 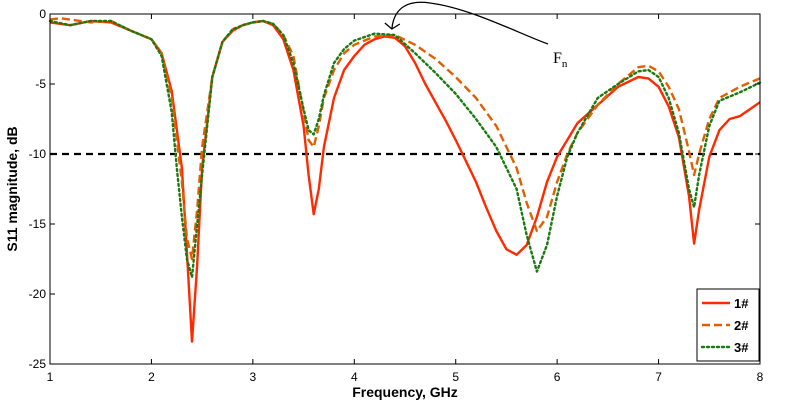 I want to click on x-tick-label: 1, so click(x=50, y=377).